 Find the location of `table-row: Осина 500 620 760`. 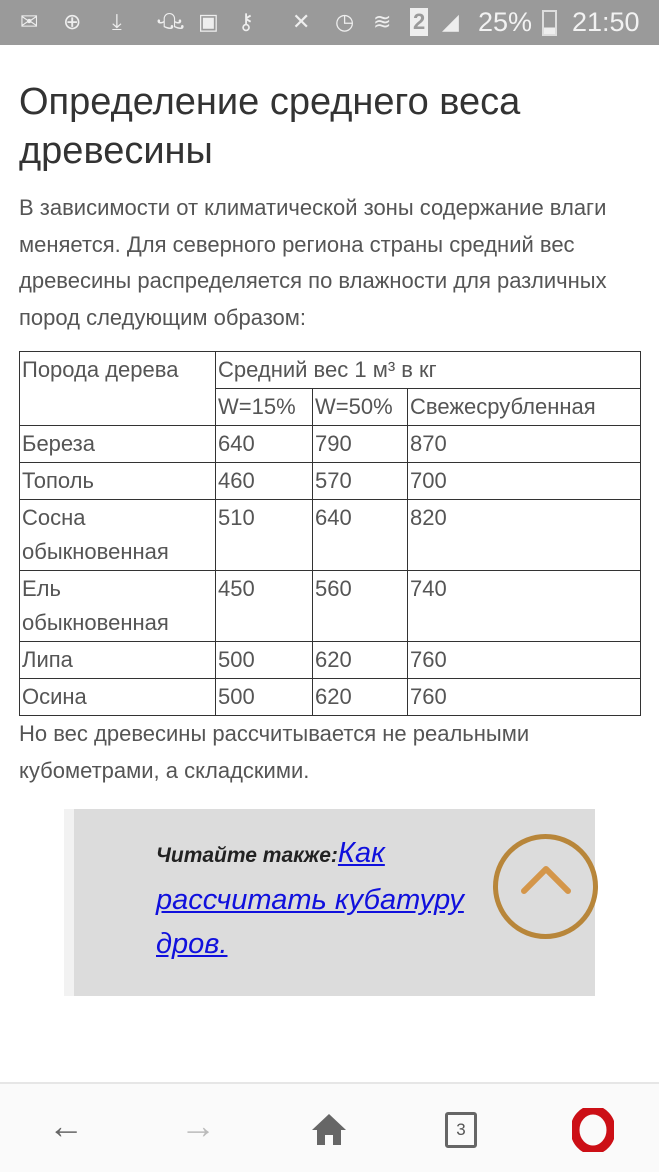

table-row: Осина 500 620 760 is located at coordinates (330, 697).